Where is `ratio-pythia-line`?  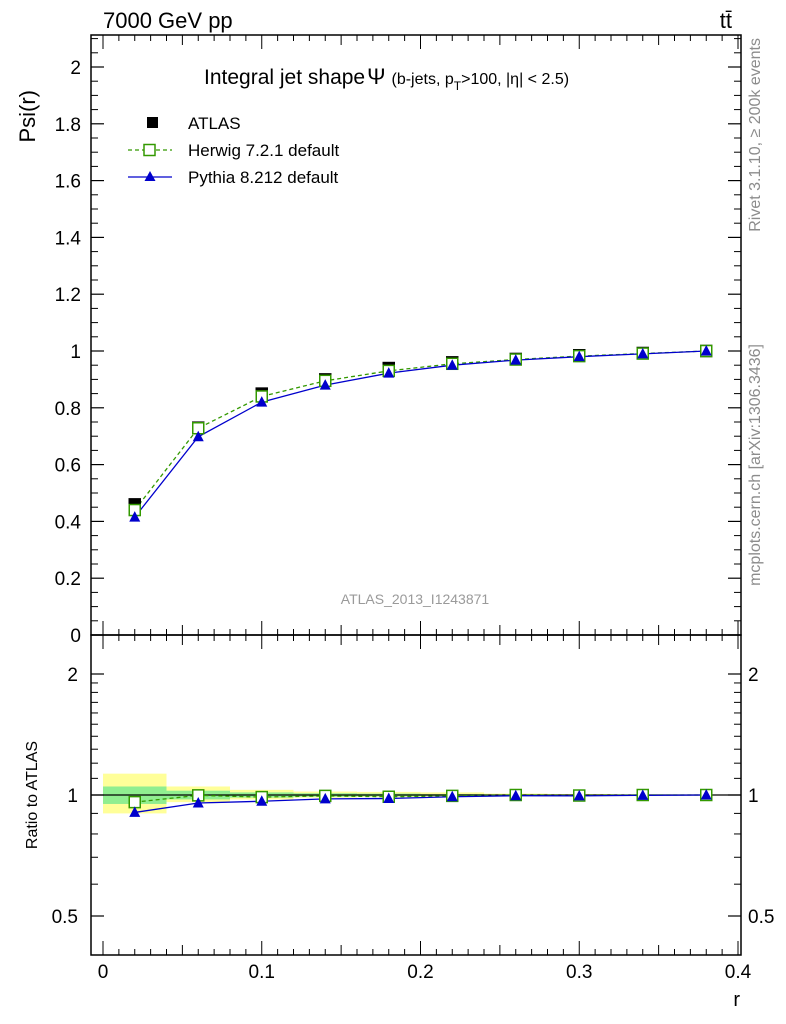 ratio-pythia-line is located at coordinates (420, 804).